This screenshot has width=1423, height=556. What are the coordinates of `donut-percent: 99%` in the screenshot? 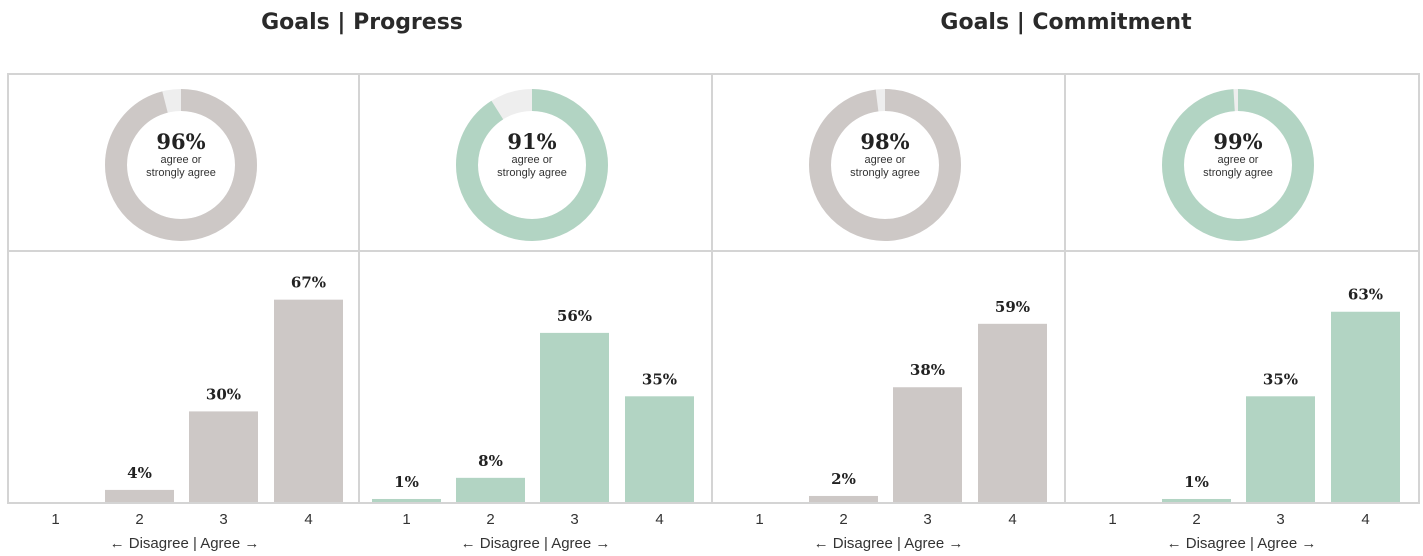 It's located at (1238, 141).